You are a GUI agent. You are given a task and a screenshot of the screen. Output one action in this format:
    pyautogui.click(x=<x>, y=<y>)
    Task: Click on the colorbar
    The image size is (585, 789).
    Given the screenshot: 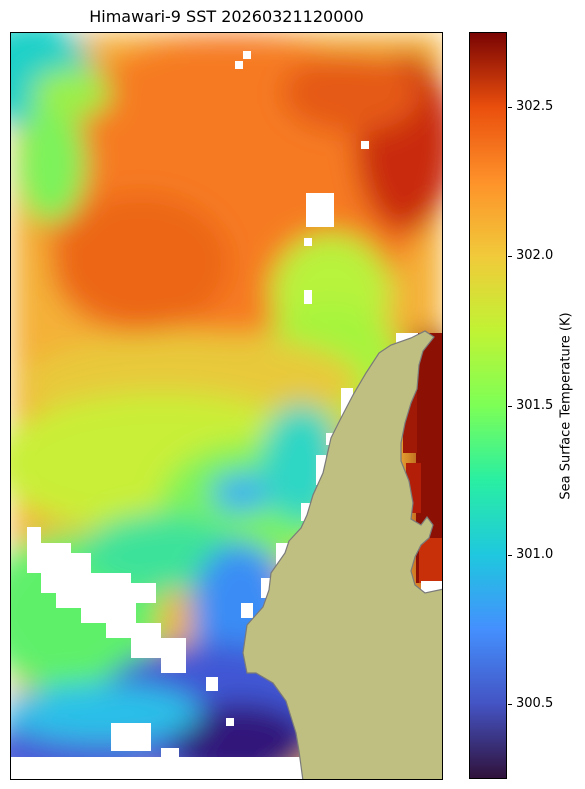 What is the action you would take?
    pyautogui.click(x=488, y=405)
    